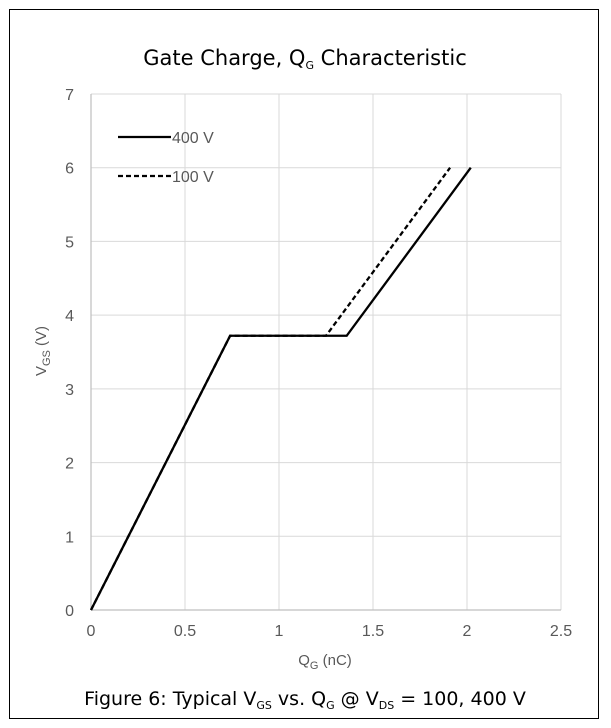 The image size is (611, 728). I want to click on x-tick-label: 0.5, so click(185, 631).